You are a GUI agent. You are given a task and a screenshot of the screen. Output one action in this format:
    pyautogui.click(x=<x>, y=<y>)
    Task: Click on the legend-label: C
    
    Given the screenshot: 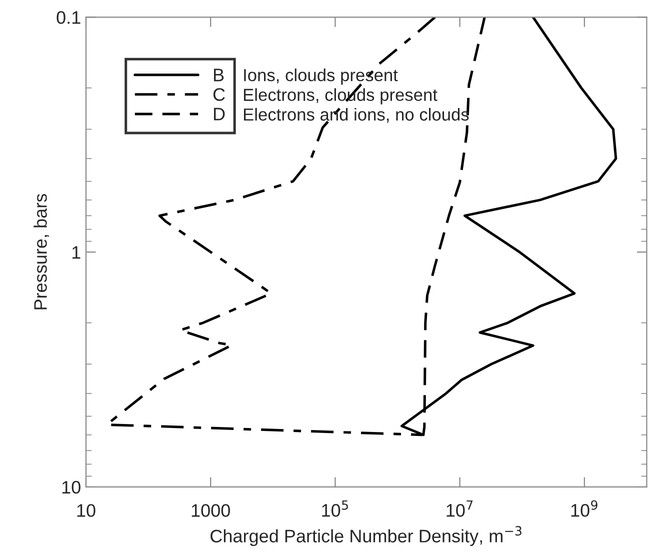 What is the action you would take?
    pyautogui.click(x=219, y=94)
    